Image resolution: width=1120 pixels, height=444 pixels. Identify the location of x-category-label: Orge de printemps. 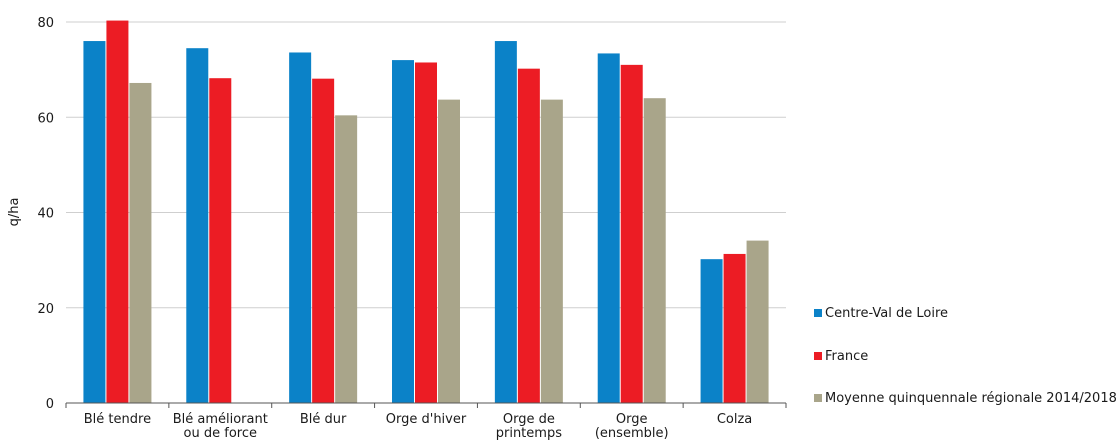
(529, 426).